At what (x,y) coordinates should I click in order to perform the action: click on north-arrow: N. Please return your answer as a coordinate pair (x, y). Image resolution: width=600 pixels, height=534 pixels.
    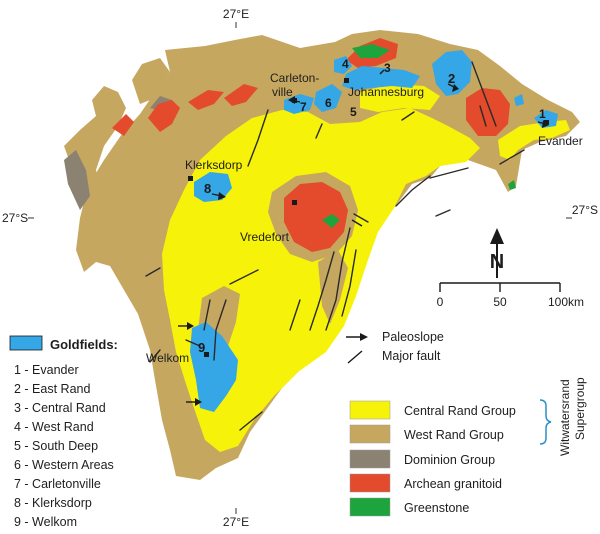
    Looking at the image, I should click on (497, 253).